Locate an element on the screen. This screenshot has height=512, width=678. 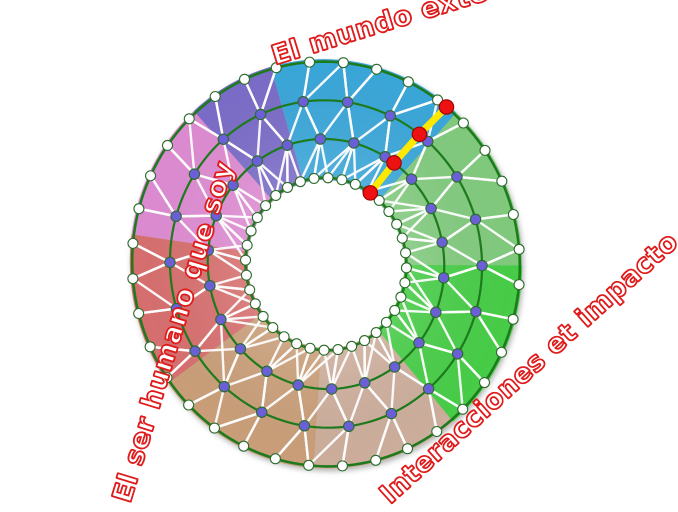
highlight-path-layer is located at coordinates (408, 150).